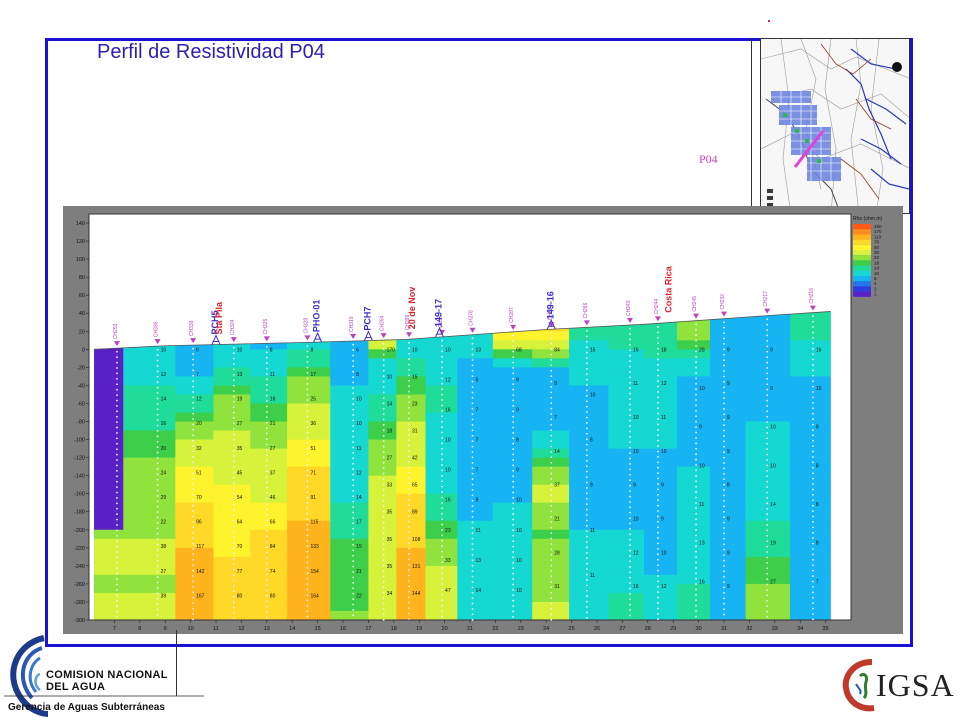 The height and width of the screenshot is (720, 960). I want to click on y-tick-label: -80, so click(81, 423).